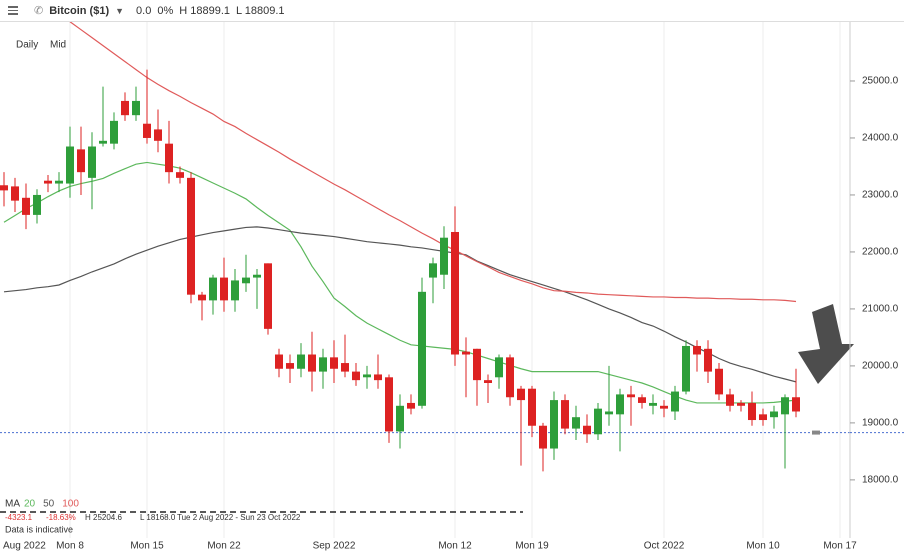 This screenshot has height=552, width=904. Describe the element at coordinates (334, 546) in the screenshot. I see `x-tick-label: Sep 2022` at that location.